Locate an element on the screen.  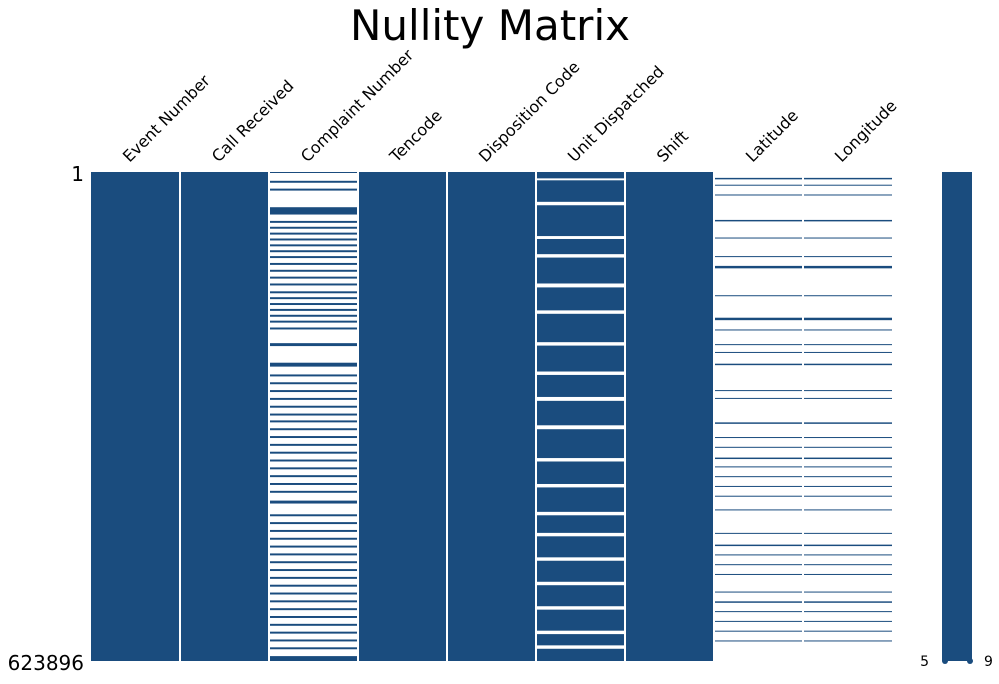
column-label-2: Call Received is located at coordinates (253, 121).